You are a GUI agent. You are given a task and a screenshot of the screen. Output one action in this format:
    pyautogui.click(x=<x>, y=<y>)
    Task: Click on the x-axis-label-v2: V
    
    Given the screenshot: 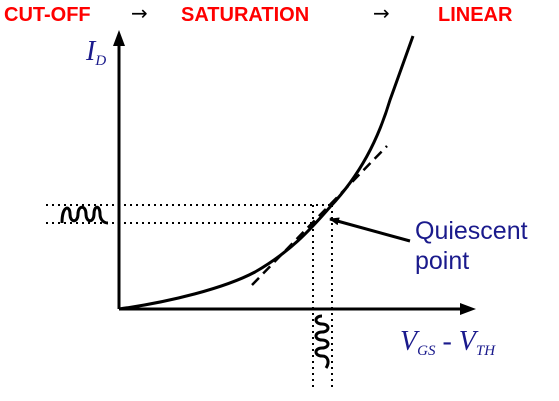 What is the action you would take?
    pyautogui.click(x=467, y=341)
    